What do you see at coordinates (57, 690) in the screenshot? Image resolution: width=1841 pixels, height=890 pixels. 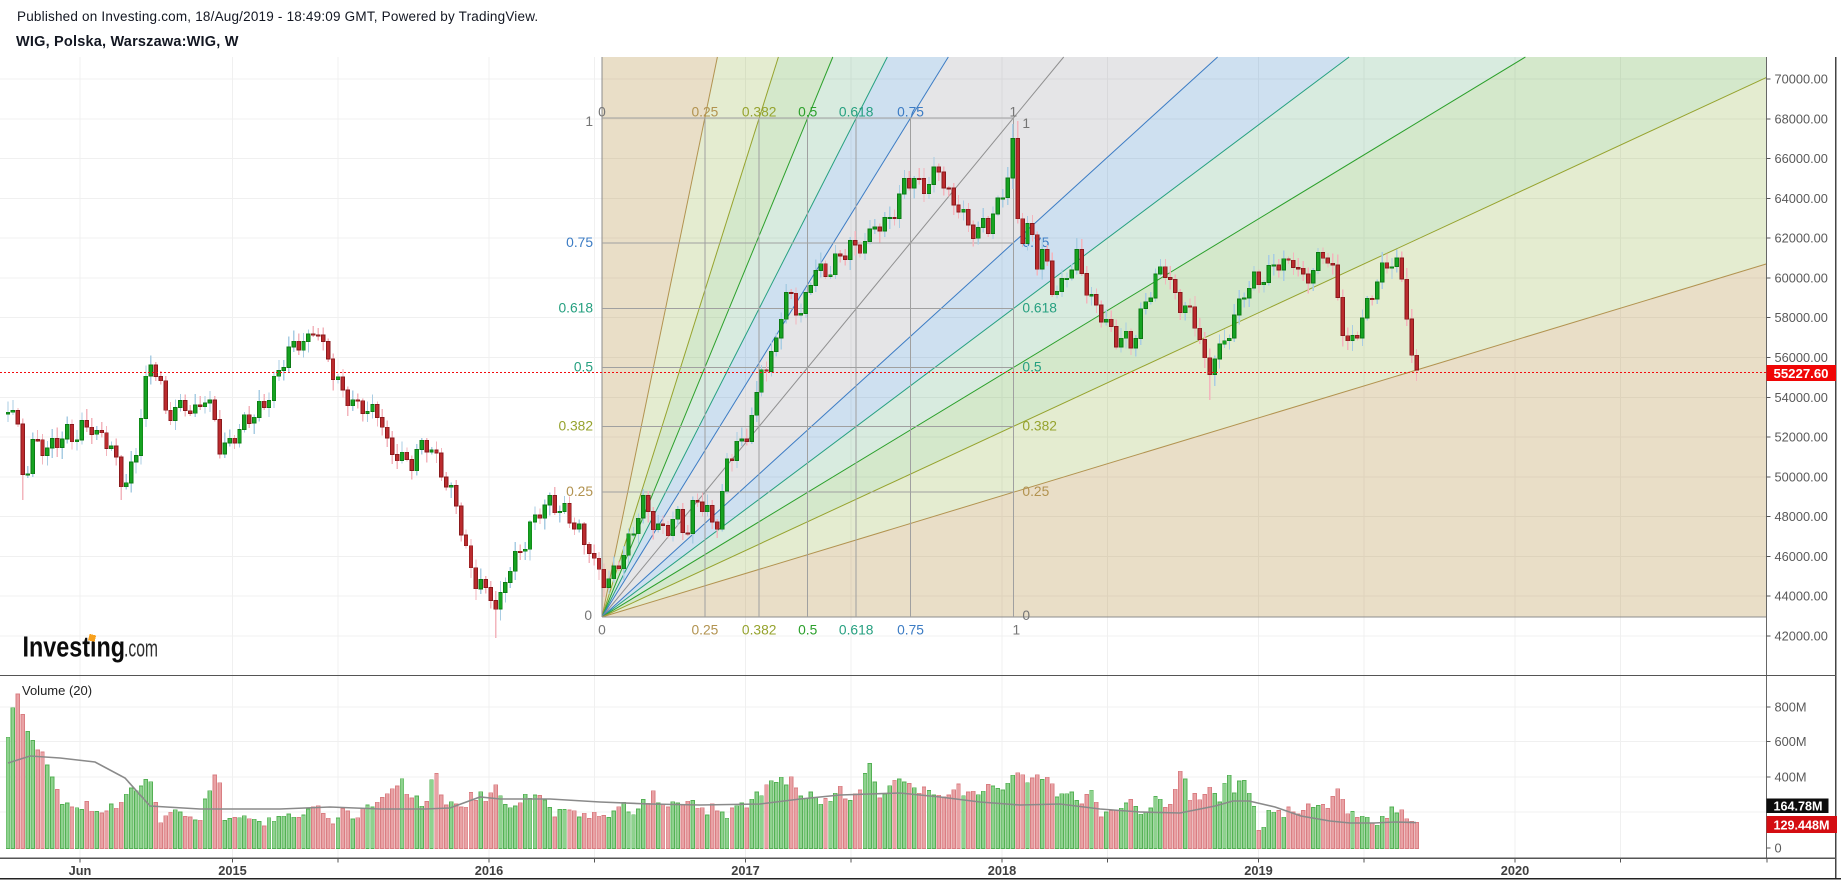 I see `svg-text: Volume (20)` at bounding box center [57, 690].